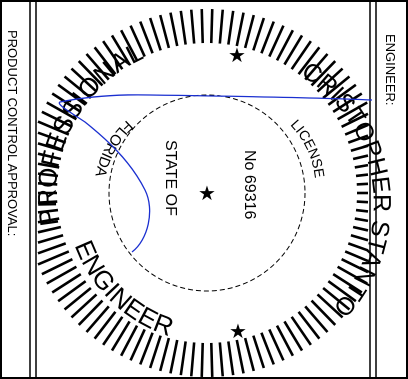 The height and width of the screenshot is (379, 408). I want to click on outer-bottom-text: ENGINEER, so click(123, 289).